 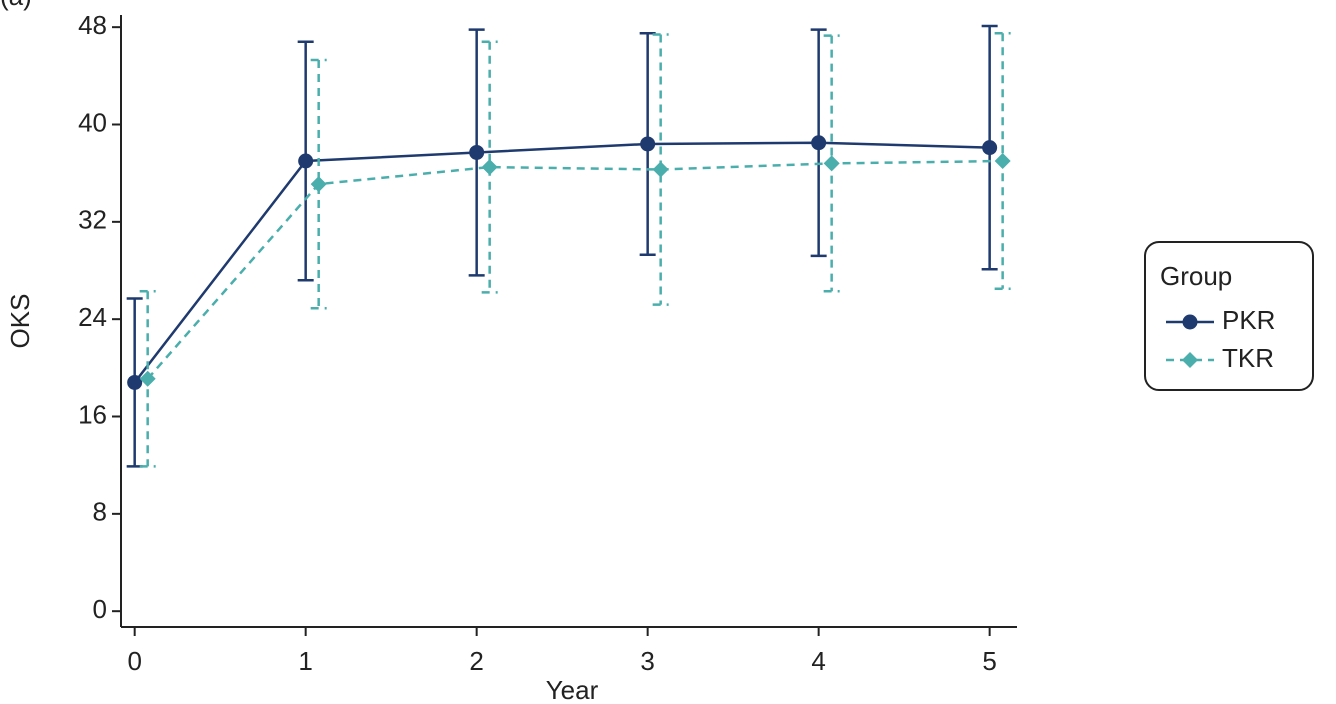 What do you see at coordinates (305, 661) in the screenshot?
I see `x-tick-label: 1` at bounding box center [305, 661].